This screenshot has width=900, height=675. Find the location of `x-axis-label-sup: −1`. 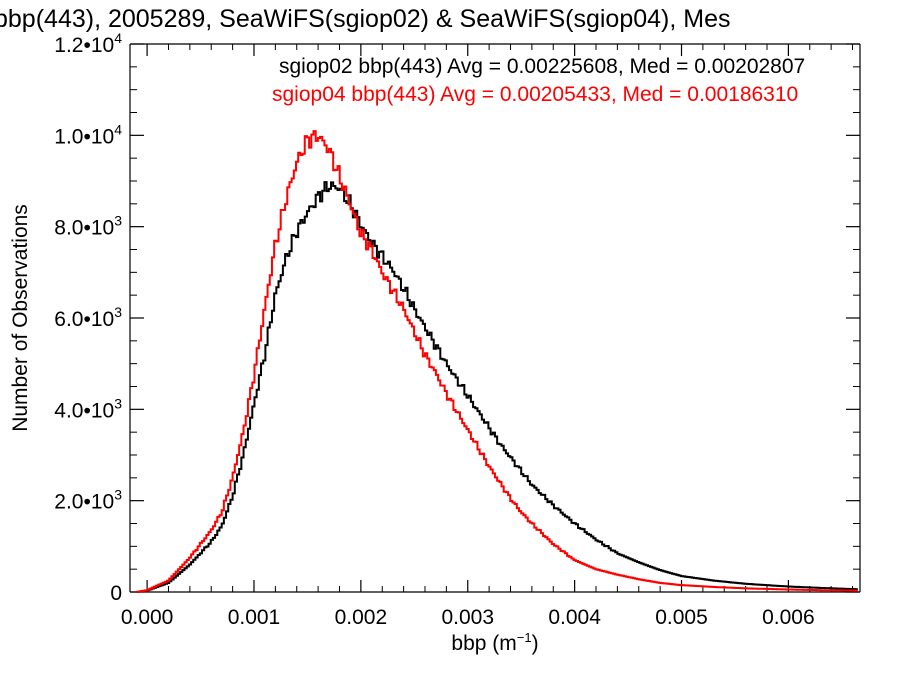

x-axis-label-sup: −1 is located at coordinates (524, 637).